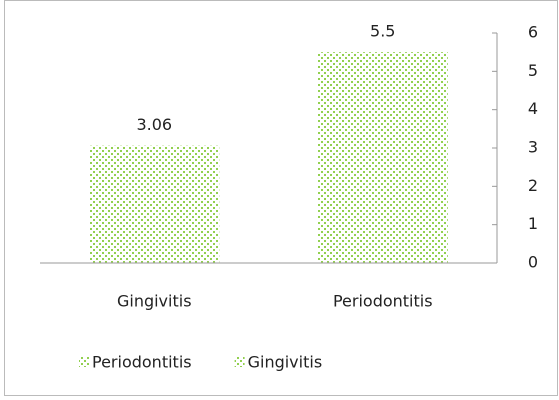 This screenshot has width=559, height=400. I want to click on y-tick-label: 0, so click(533, 262).